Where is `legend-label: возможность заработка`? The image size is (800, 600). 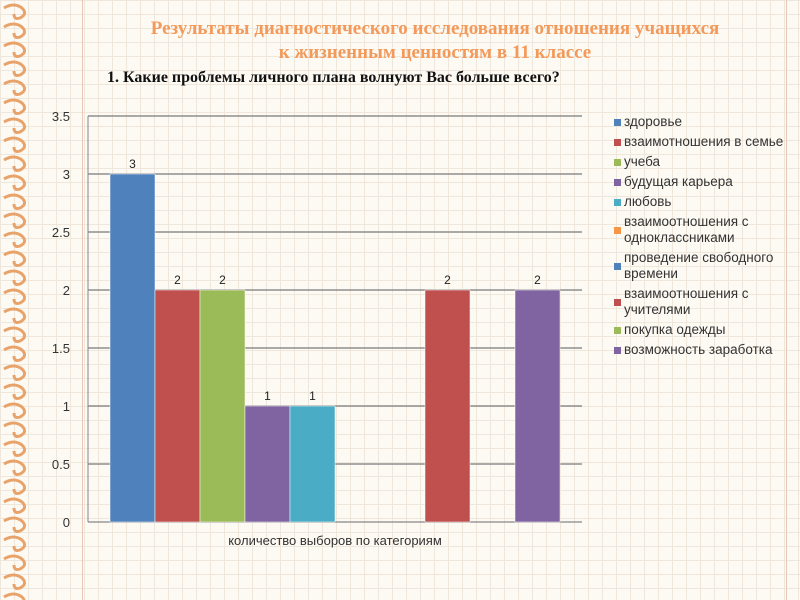
legend-label: возможность заработка is located at coordinates (698, 349).